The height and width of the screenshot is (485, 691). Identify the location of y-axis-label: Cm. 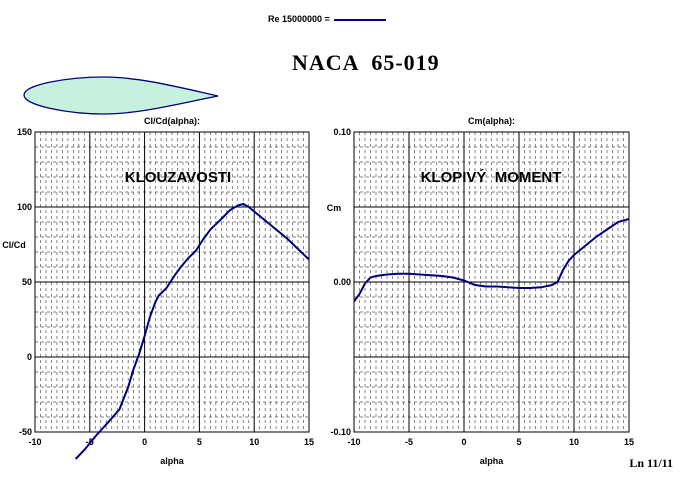
(334, 208).